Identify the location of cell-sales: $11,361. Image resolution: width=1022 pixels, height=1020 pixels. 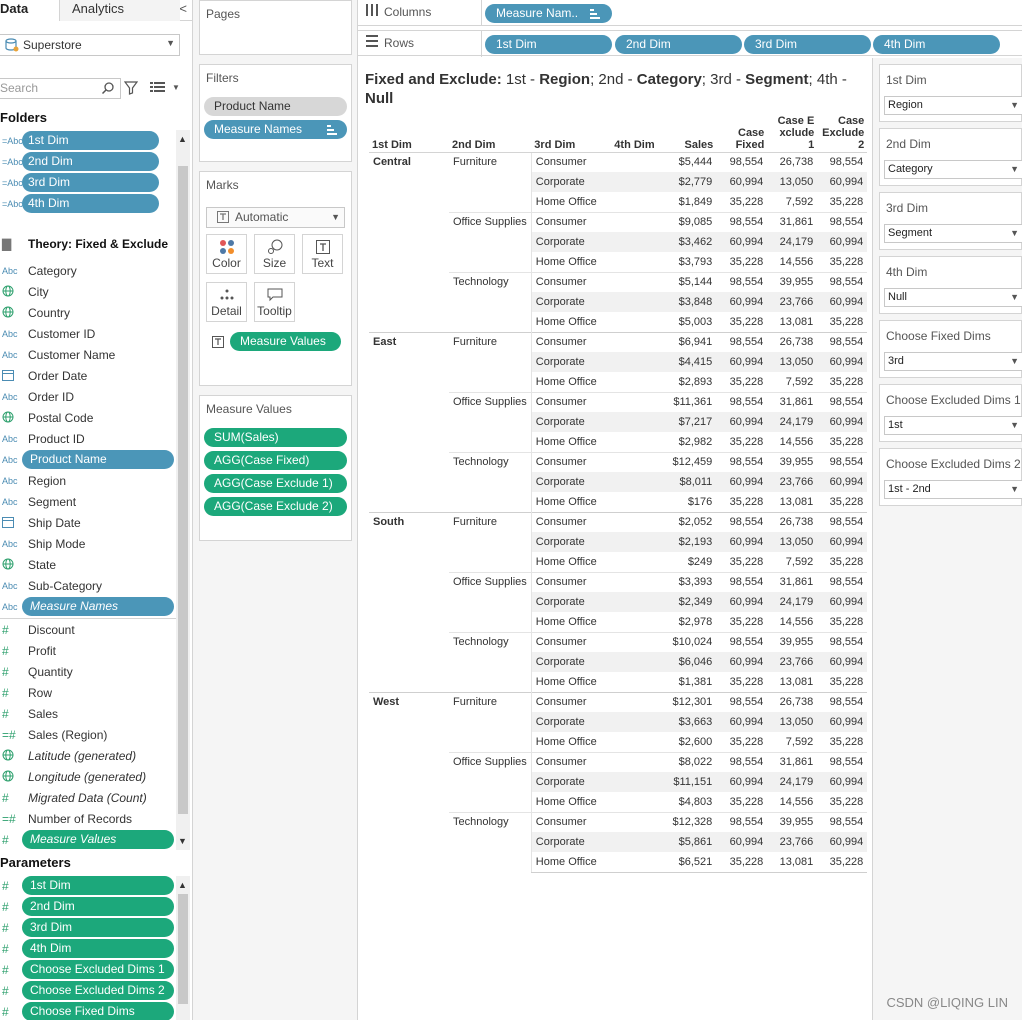
(691, 401).